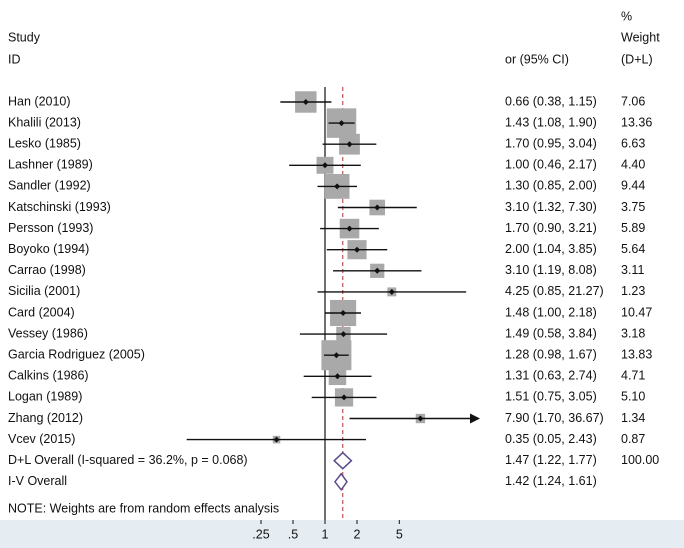 The height and width of the screenshot is (548, 684). I want to click on study-label: Garcia Rodriguez (2005), so click(76, 354).